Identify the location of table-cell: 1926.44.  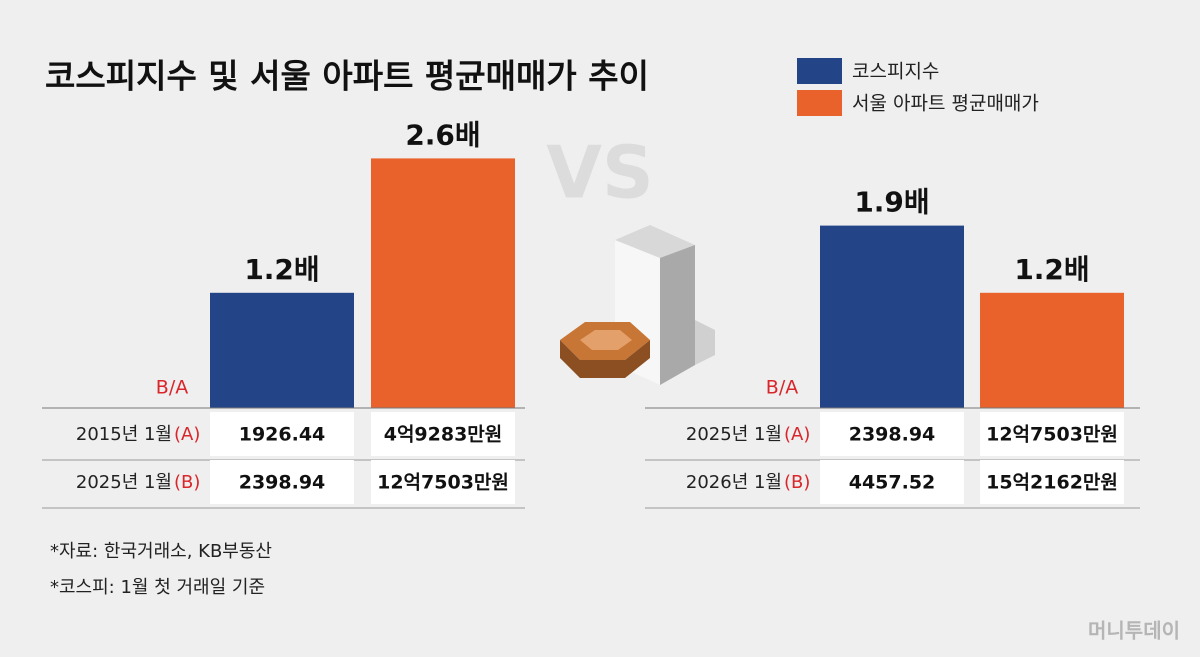
(282, 435).